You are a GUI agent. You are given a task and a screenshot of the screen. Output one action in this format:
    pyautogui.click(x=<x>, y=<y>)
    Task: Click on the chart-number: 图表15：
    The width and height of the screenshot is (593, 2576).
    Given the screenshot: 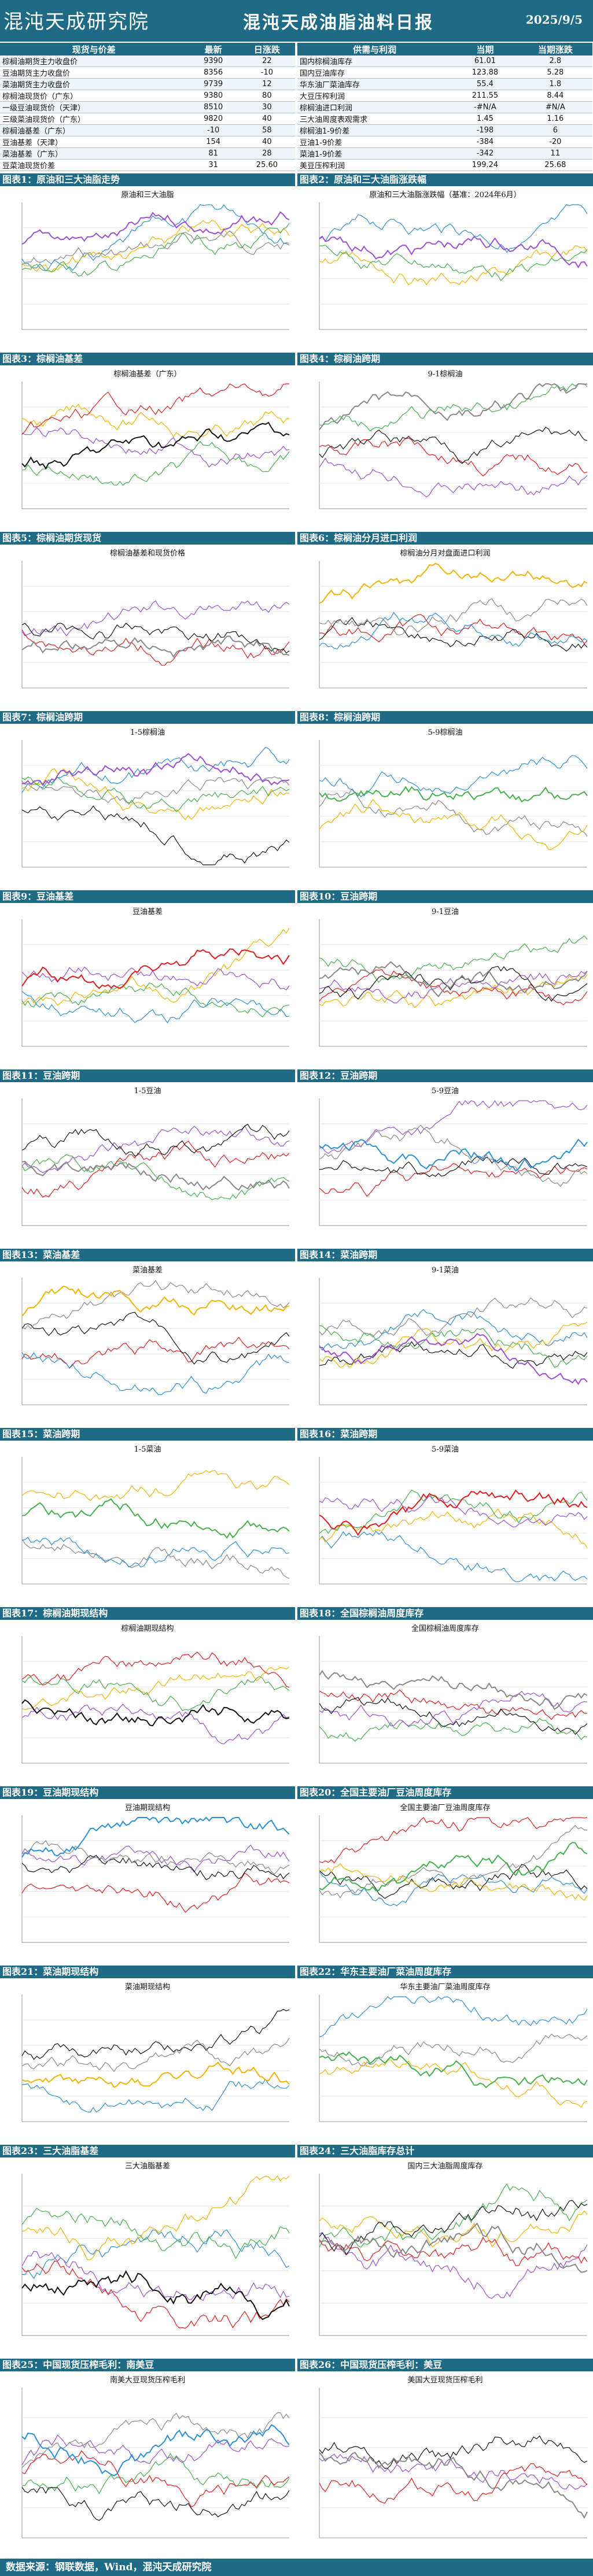 What is the action you would take?
    pyautogui.click(x=22, y=1433)
    